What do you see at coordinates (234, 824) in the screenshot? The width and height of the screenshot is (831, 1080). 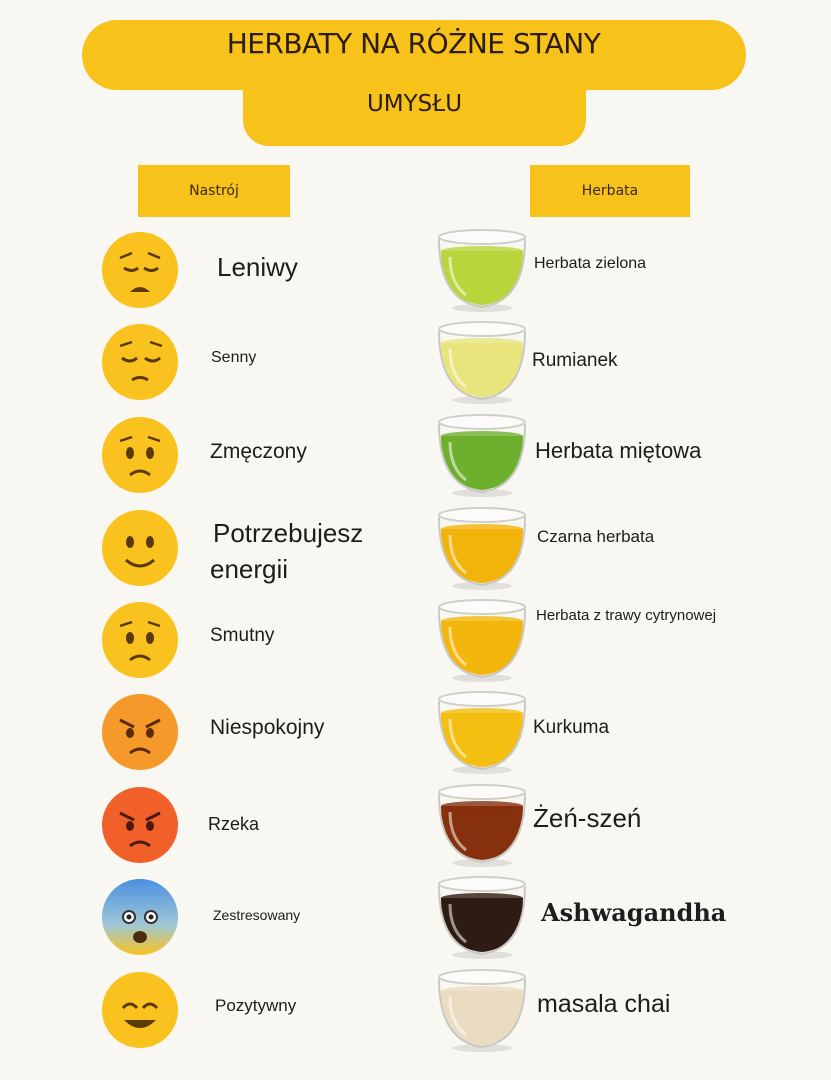 I see `mood-label: Rzeka` at bounding box center [234, 824].